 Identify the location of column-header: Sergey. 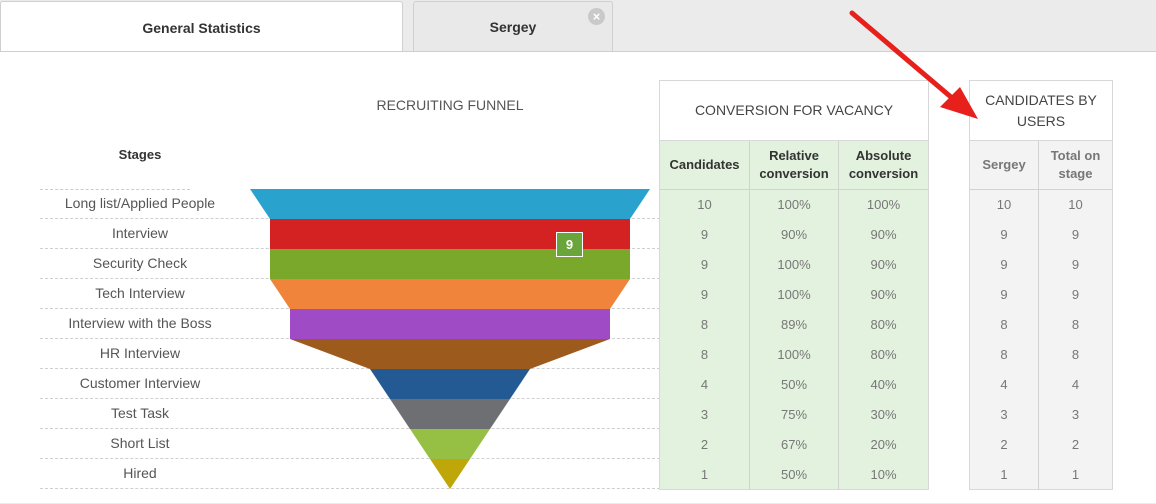
(1004, 165).